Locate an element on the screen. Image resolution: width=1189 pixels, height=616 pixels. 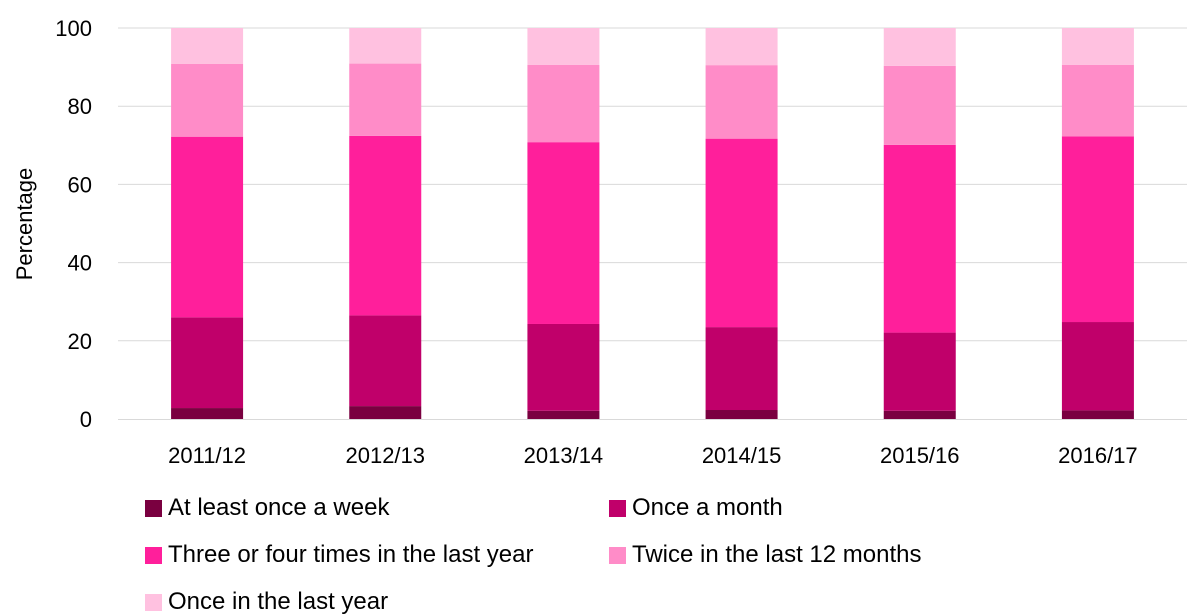
x-tick-label: 2011/12 is located at coordinates (207, 455).